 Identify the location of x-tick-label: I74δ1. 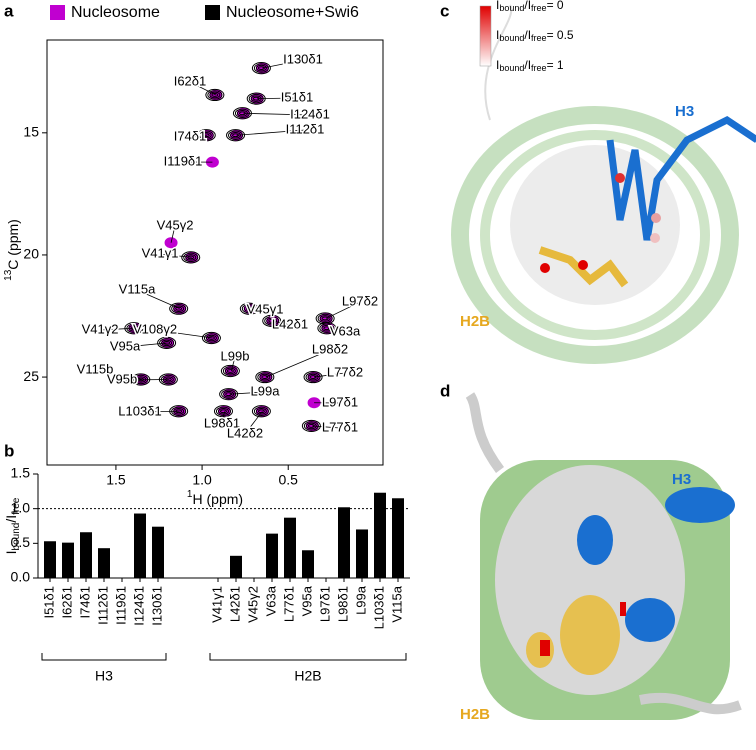
(84, 602).